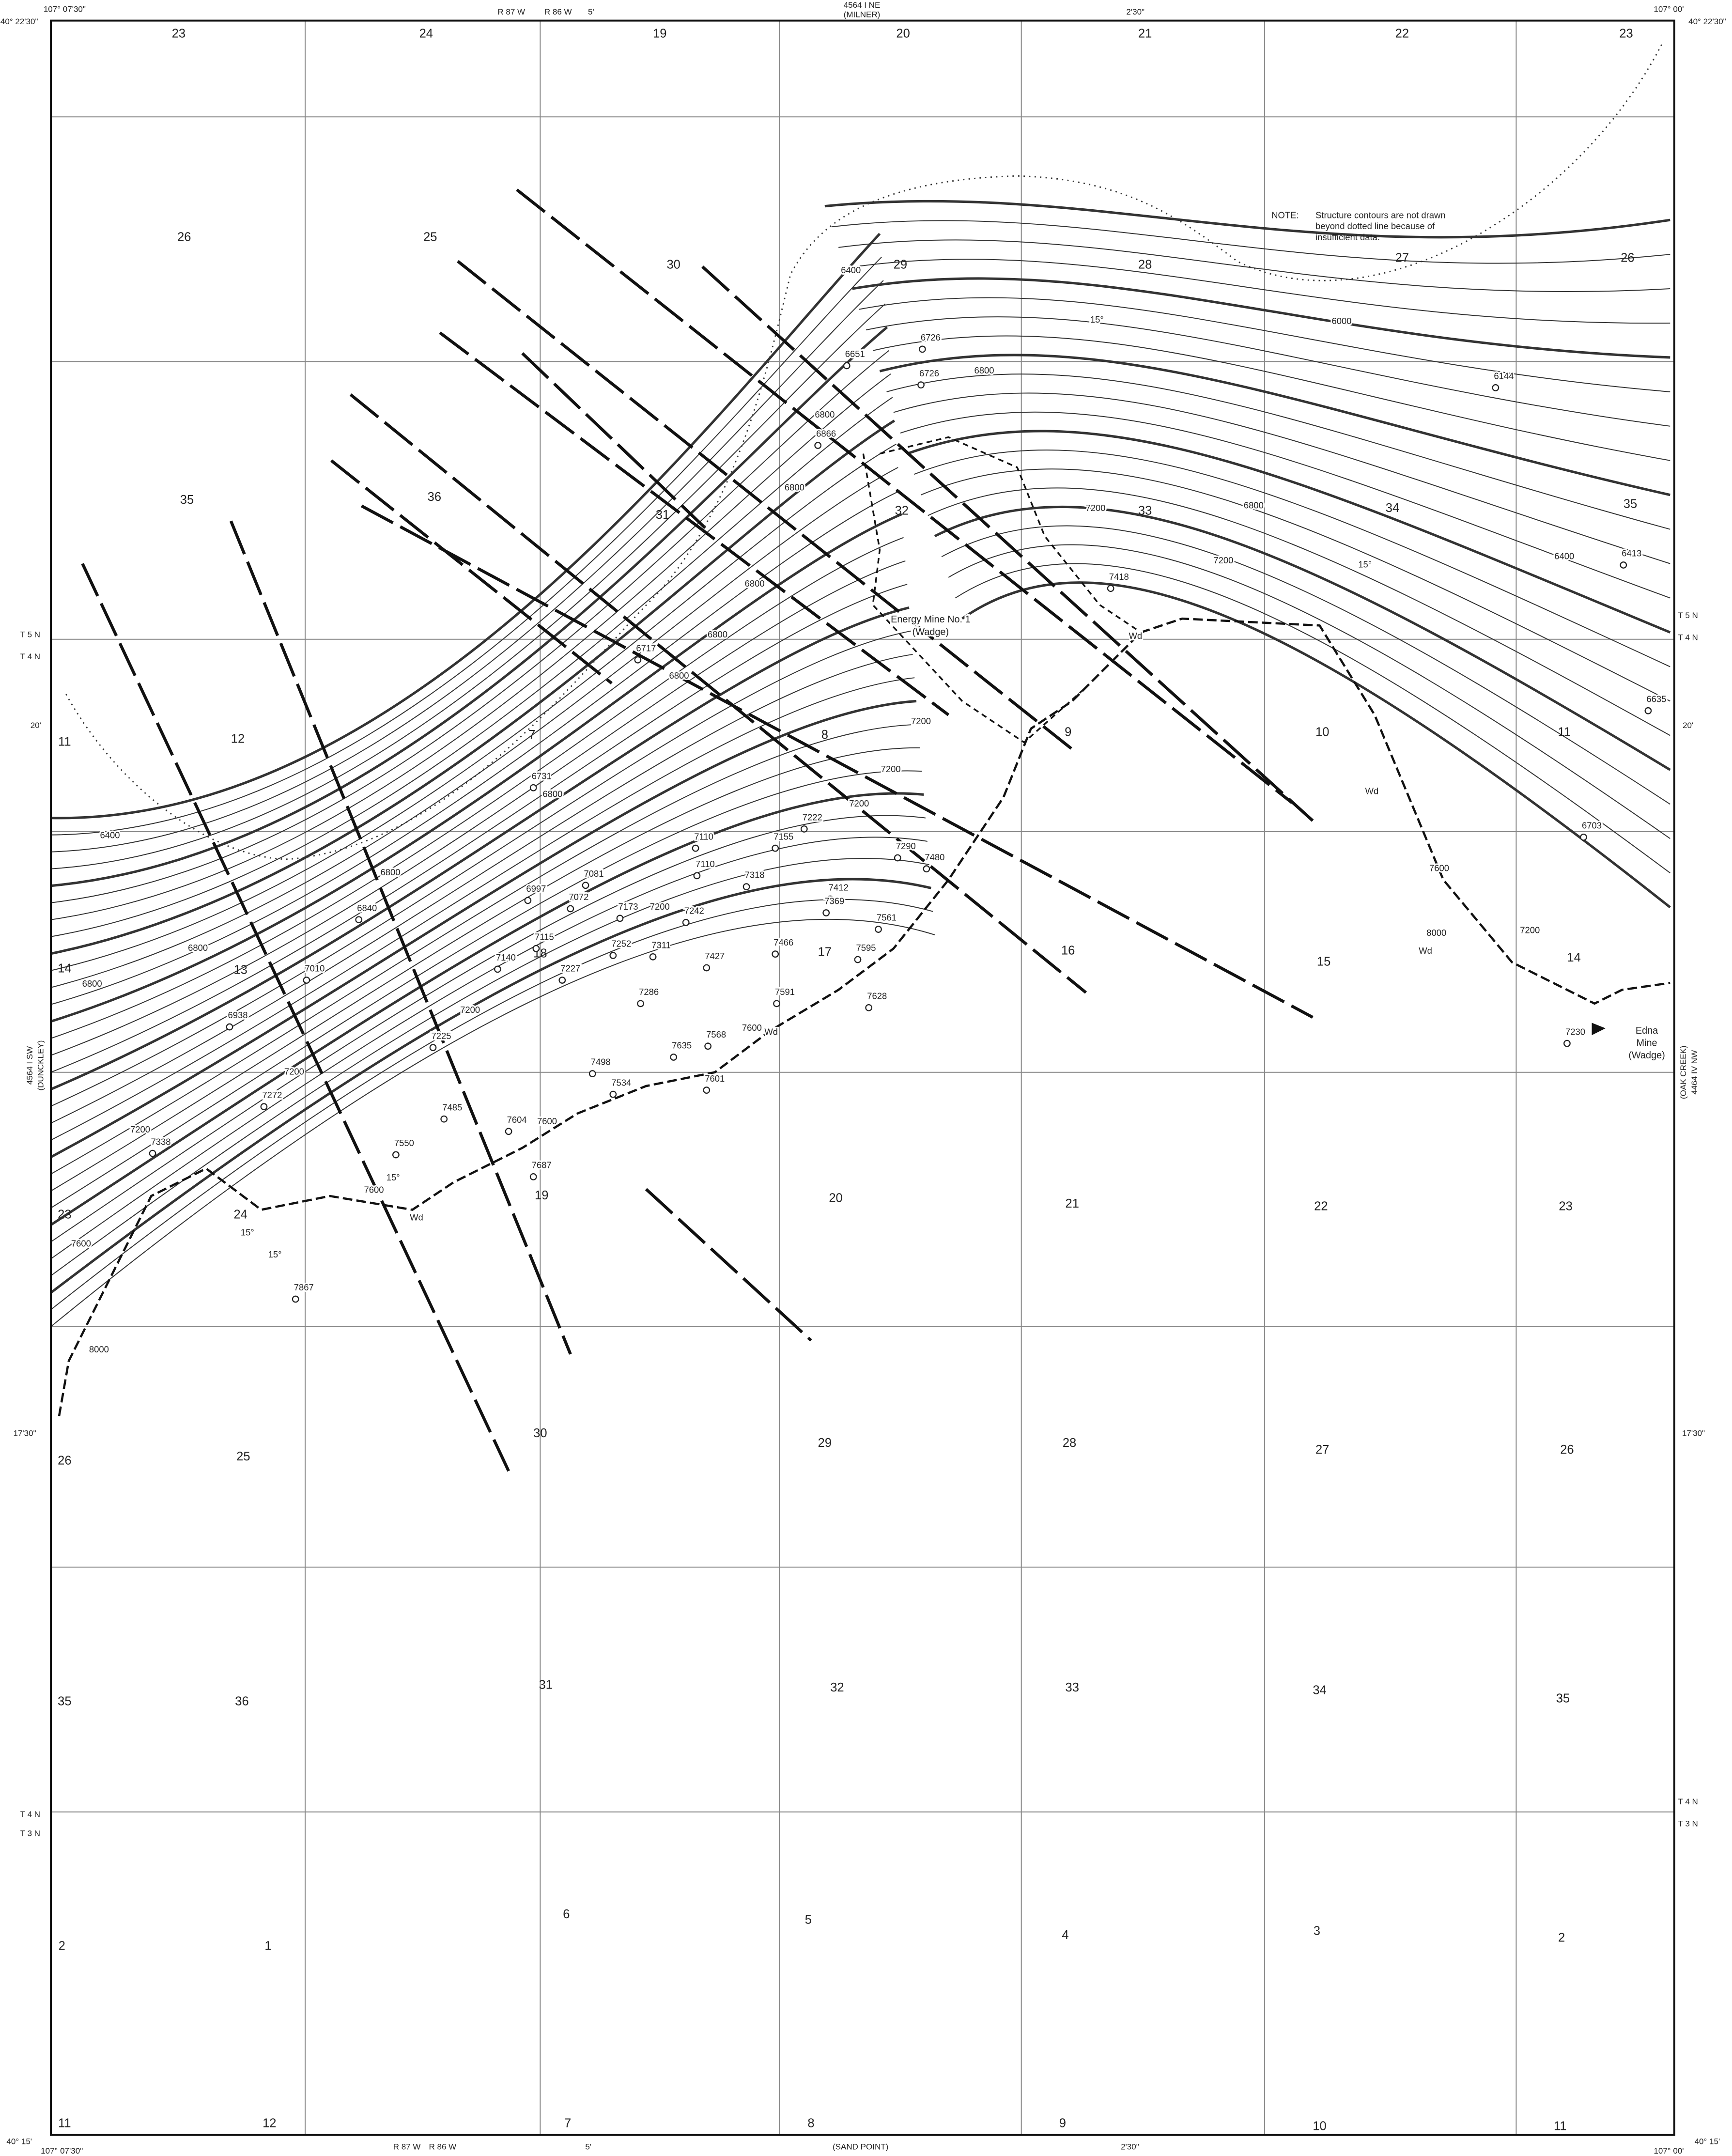  What do you see at coordinates (715, 956) in the screenshot?
I see `well-elevation: 7427` at bounding box center [715, 956].